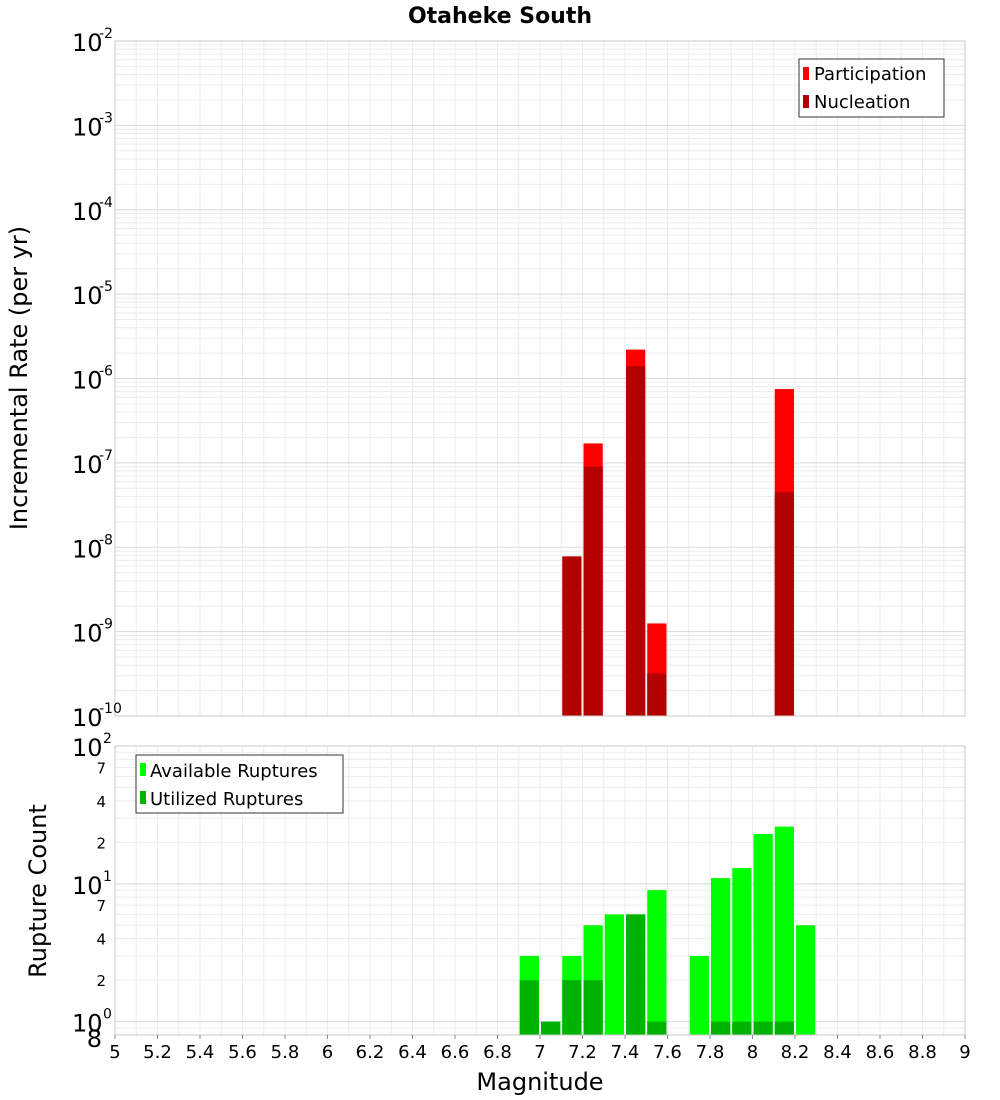  What do you see at coordinates (752, 1052) in the screenshot?
I see `x-tick-label: 8` at bounding box center [752, 1052].